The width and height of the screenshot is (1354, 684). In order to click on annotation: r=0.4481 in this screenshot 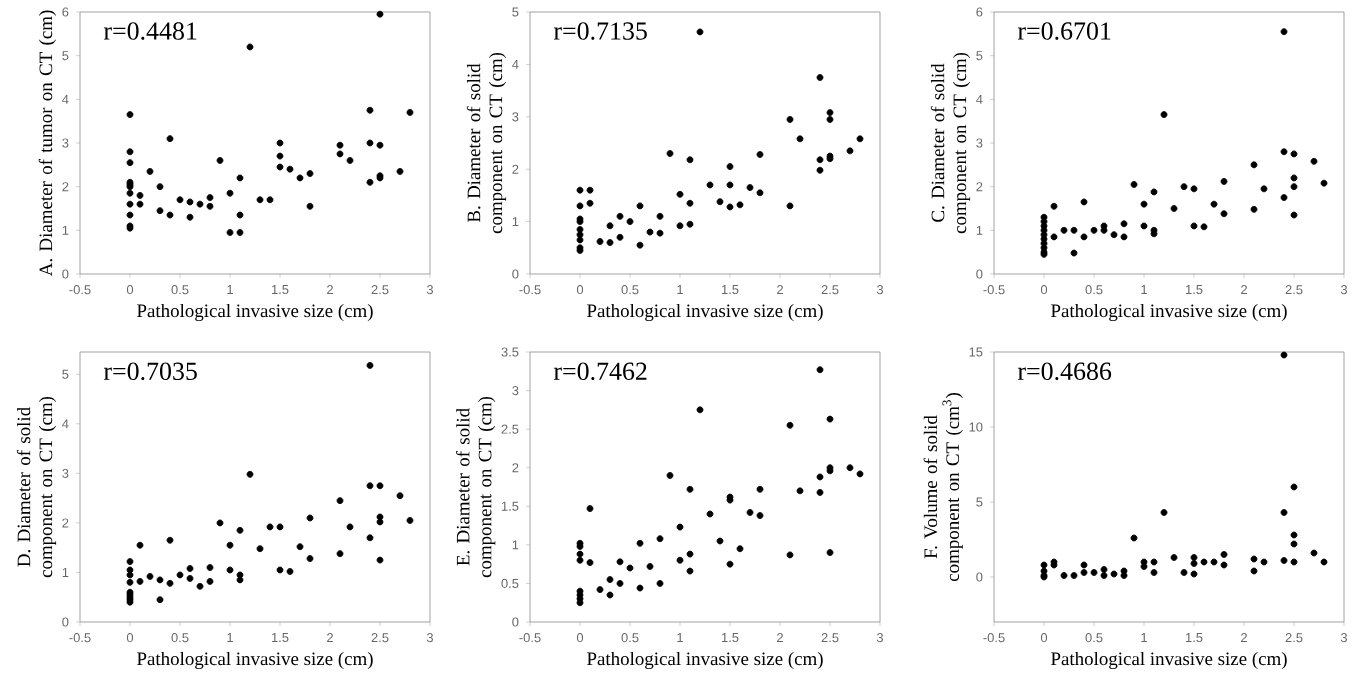, I will do `click(150, 31)`.